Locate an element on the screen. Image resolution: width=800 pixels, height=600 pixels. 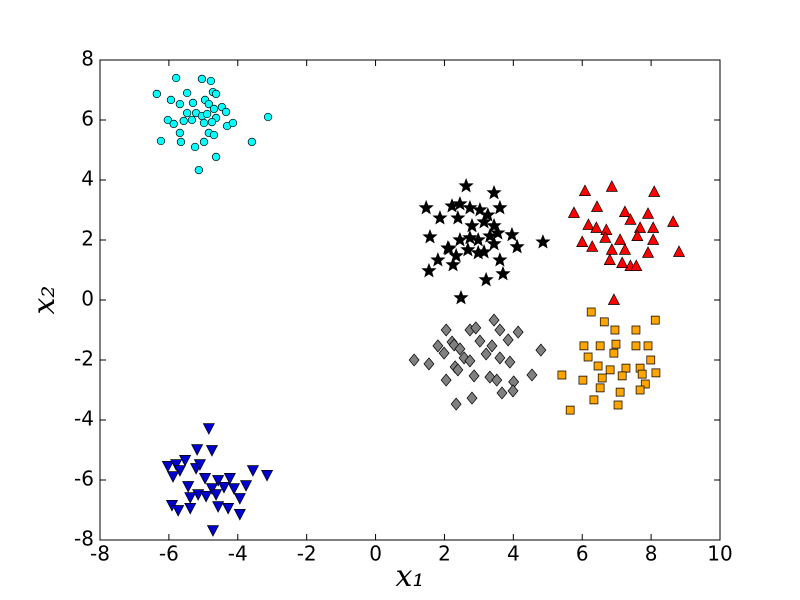
x-tick-label: 2 is located at coordinates (444, 554).